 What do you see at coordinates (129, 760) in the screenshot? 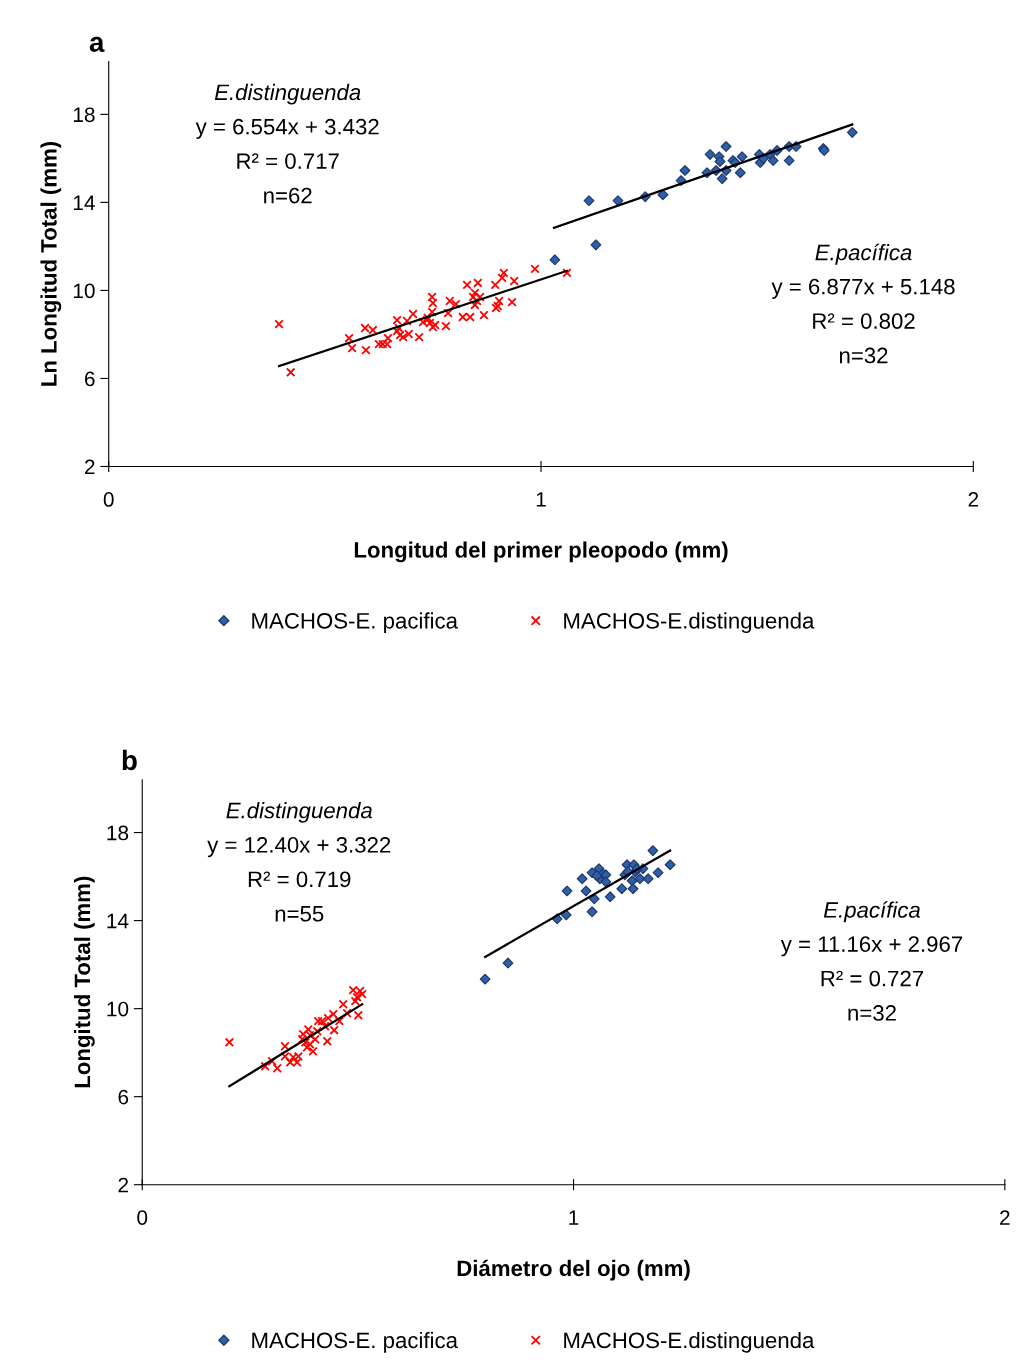
I see `chart-title: b` at bounding box center [129, 760].